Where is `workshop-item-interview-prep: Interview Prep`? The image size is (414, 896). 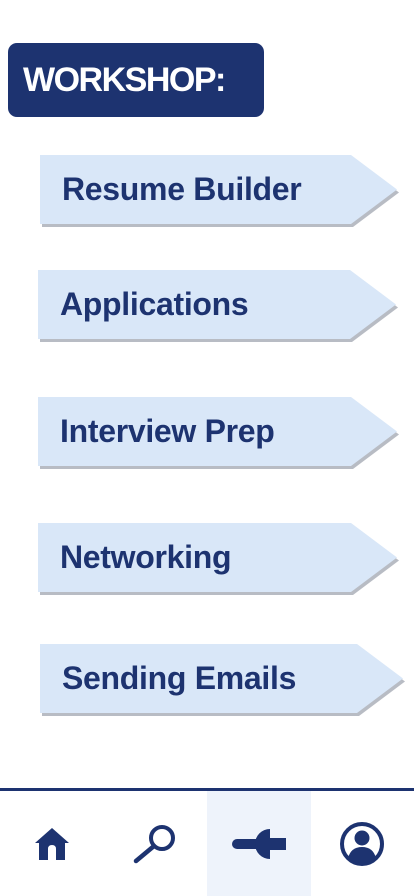 workshop-item-interview-prep: Interview Prep is located at coordinates (217, 431).